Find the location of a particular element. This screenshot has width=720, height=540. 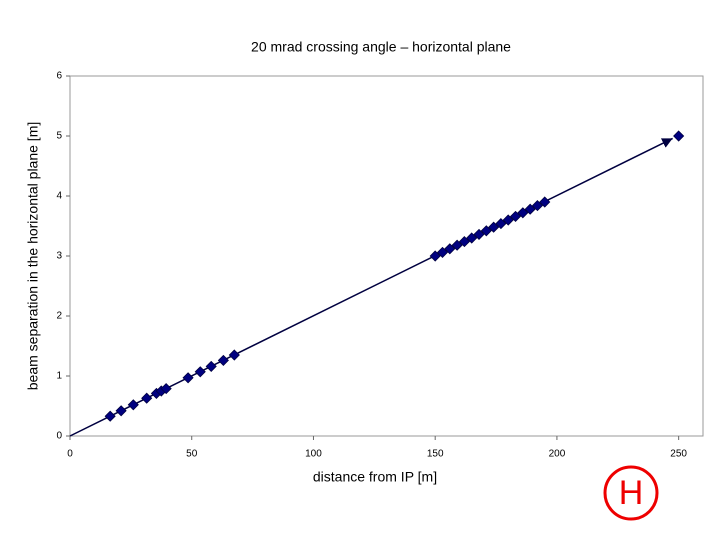

x-tick-label: 50 is located at coordinates (192, 454).